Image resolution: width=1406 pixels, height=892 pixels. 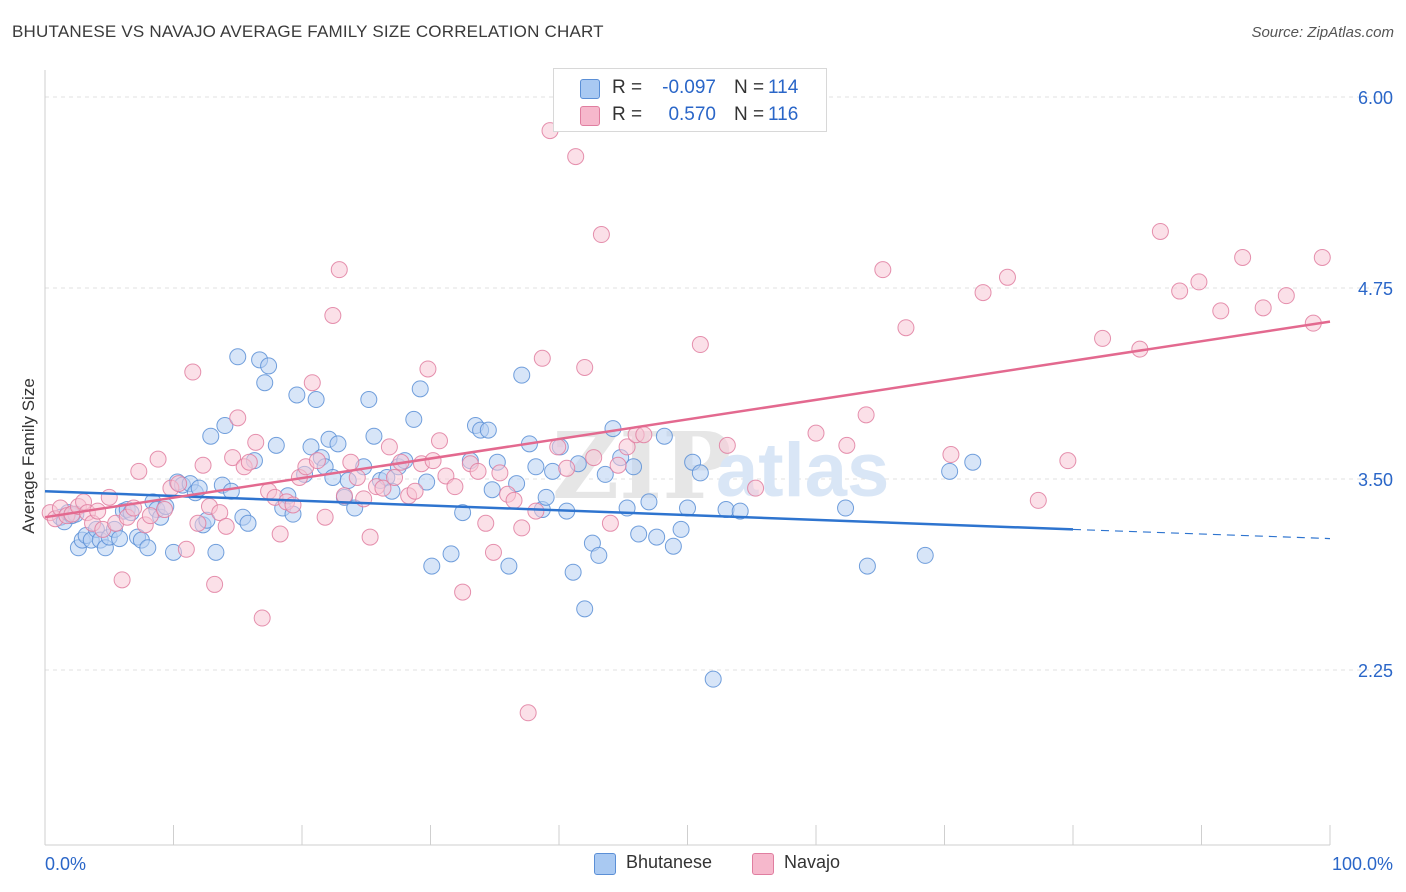 I want to click on x-tick-label: 100.0%, so click(x=1362, y=864).